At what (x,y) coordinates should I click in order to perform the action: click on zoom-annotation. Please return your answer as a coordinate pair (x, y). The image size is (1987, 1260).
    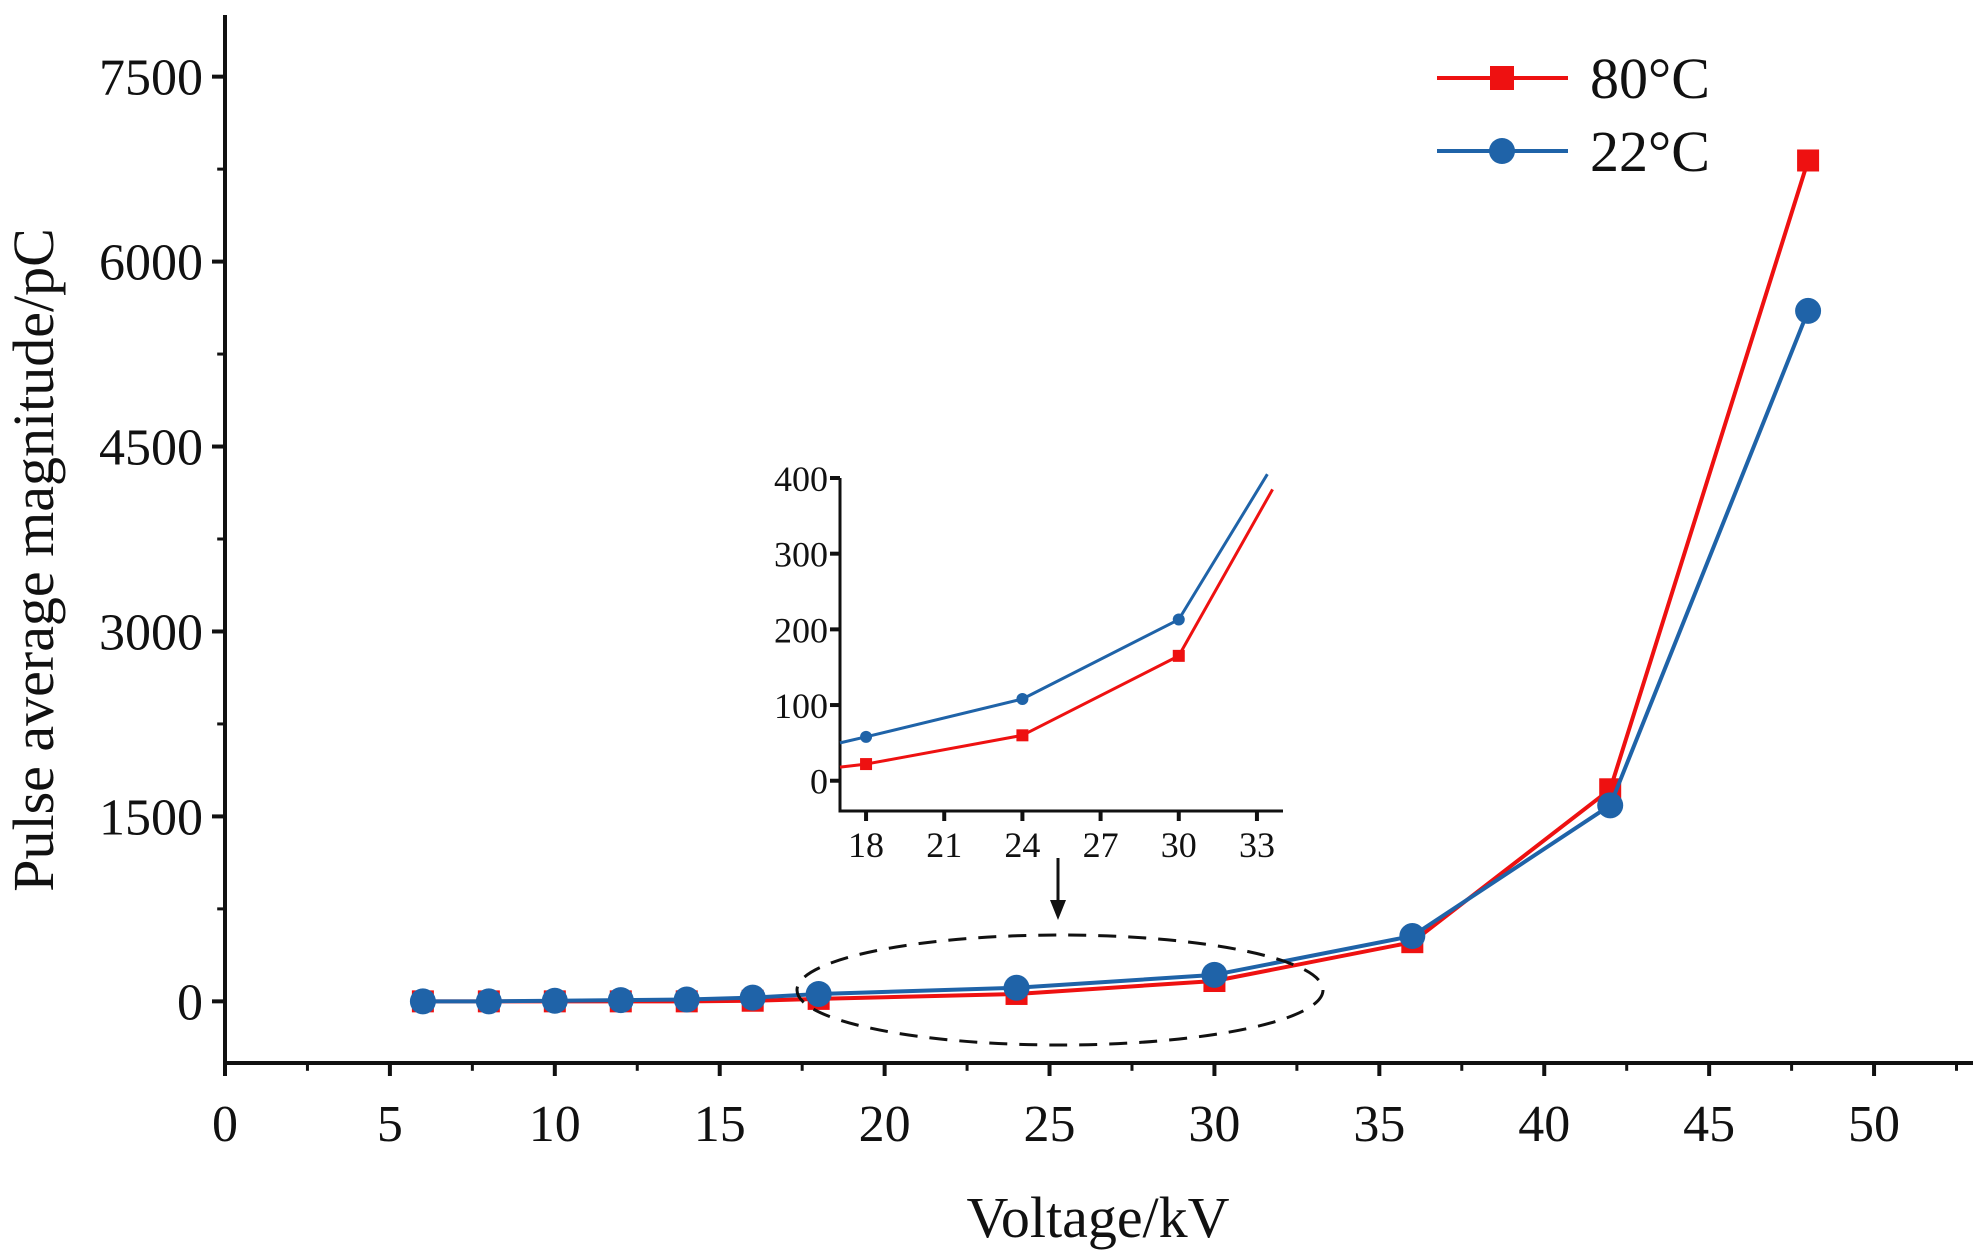
    Looking at the image, I should click on (1060, 952).